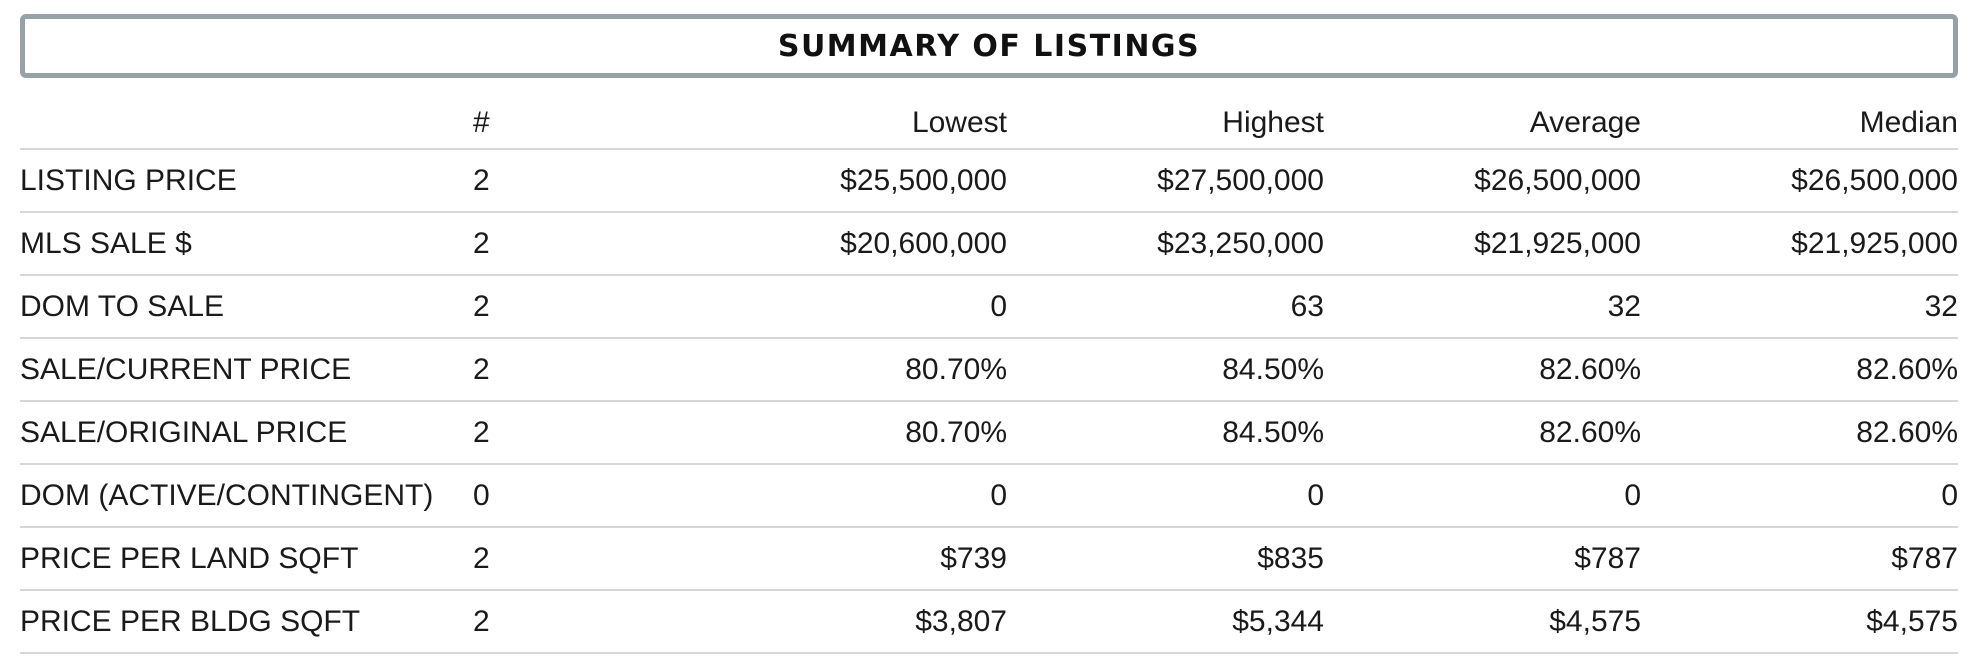 The image size is (1980, 670). Describe the element at coordinates (237, 370) in the screenshot. I see `row-label: SALE/CURRENT PRICE` at that location.